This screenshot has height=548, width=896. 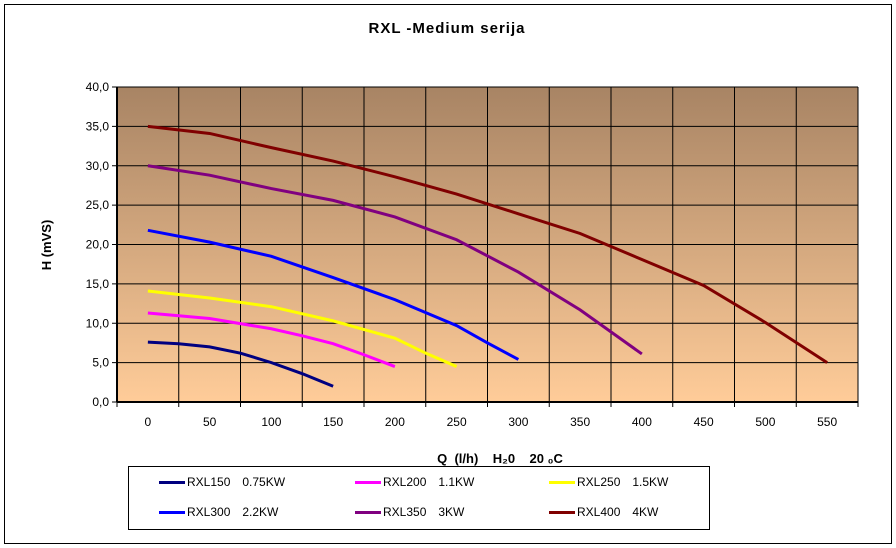 I want to click on x-tick-label: 0, so click(x=148, y=422).